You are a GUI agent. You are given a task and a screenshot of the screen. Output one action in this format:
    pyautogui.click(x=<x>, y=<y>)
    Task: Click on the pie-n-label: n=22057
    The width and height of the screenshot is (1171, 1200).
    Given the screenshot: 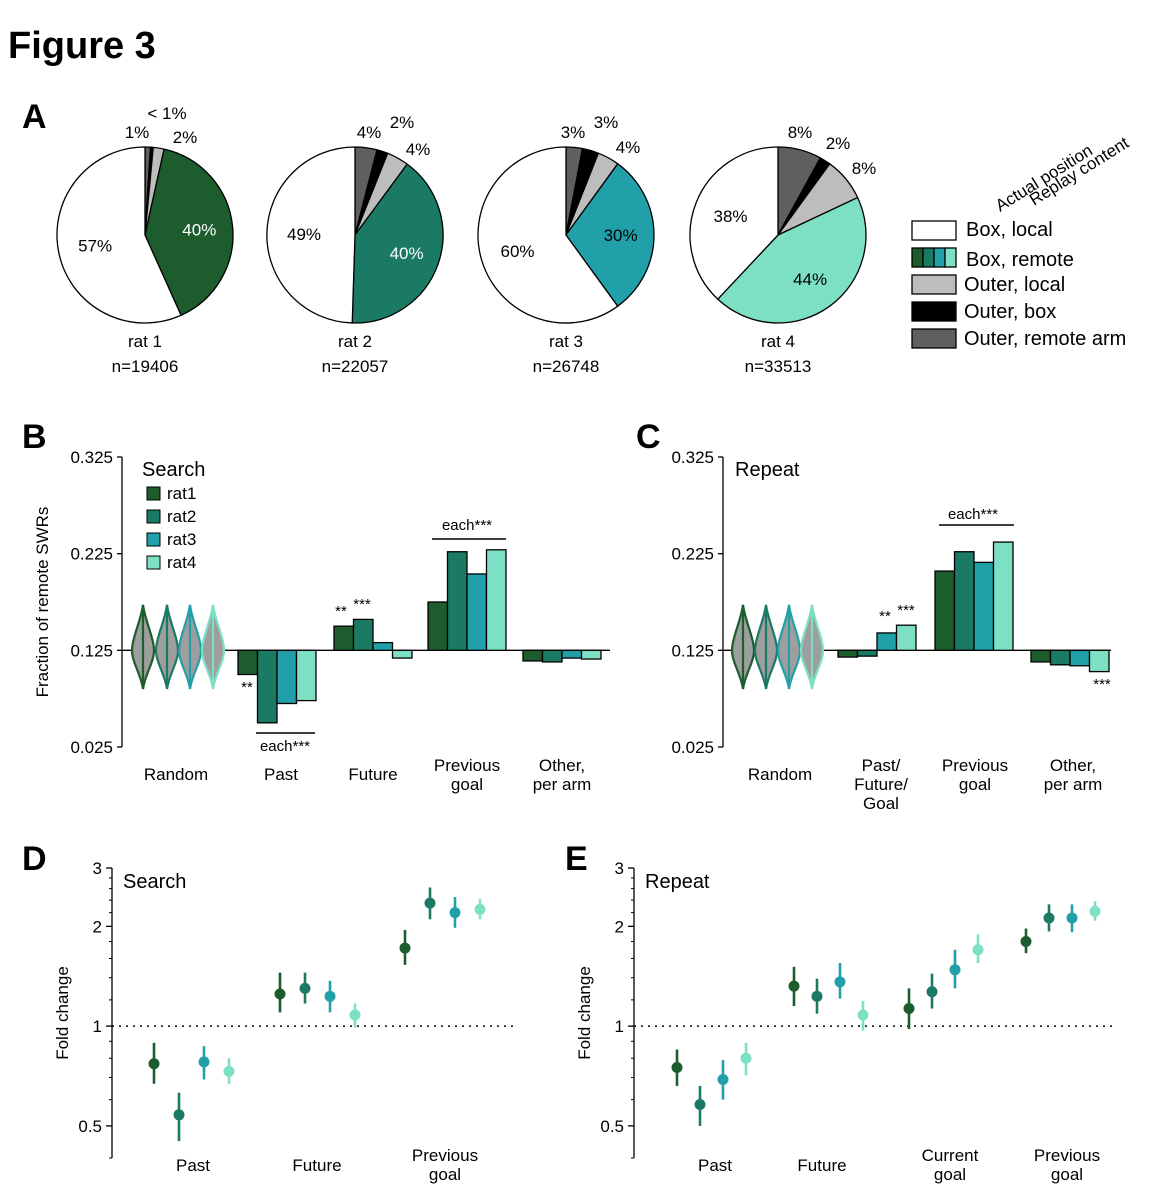 What is the action you would take?
    pyautogui.click(x=355, y=366)
    